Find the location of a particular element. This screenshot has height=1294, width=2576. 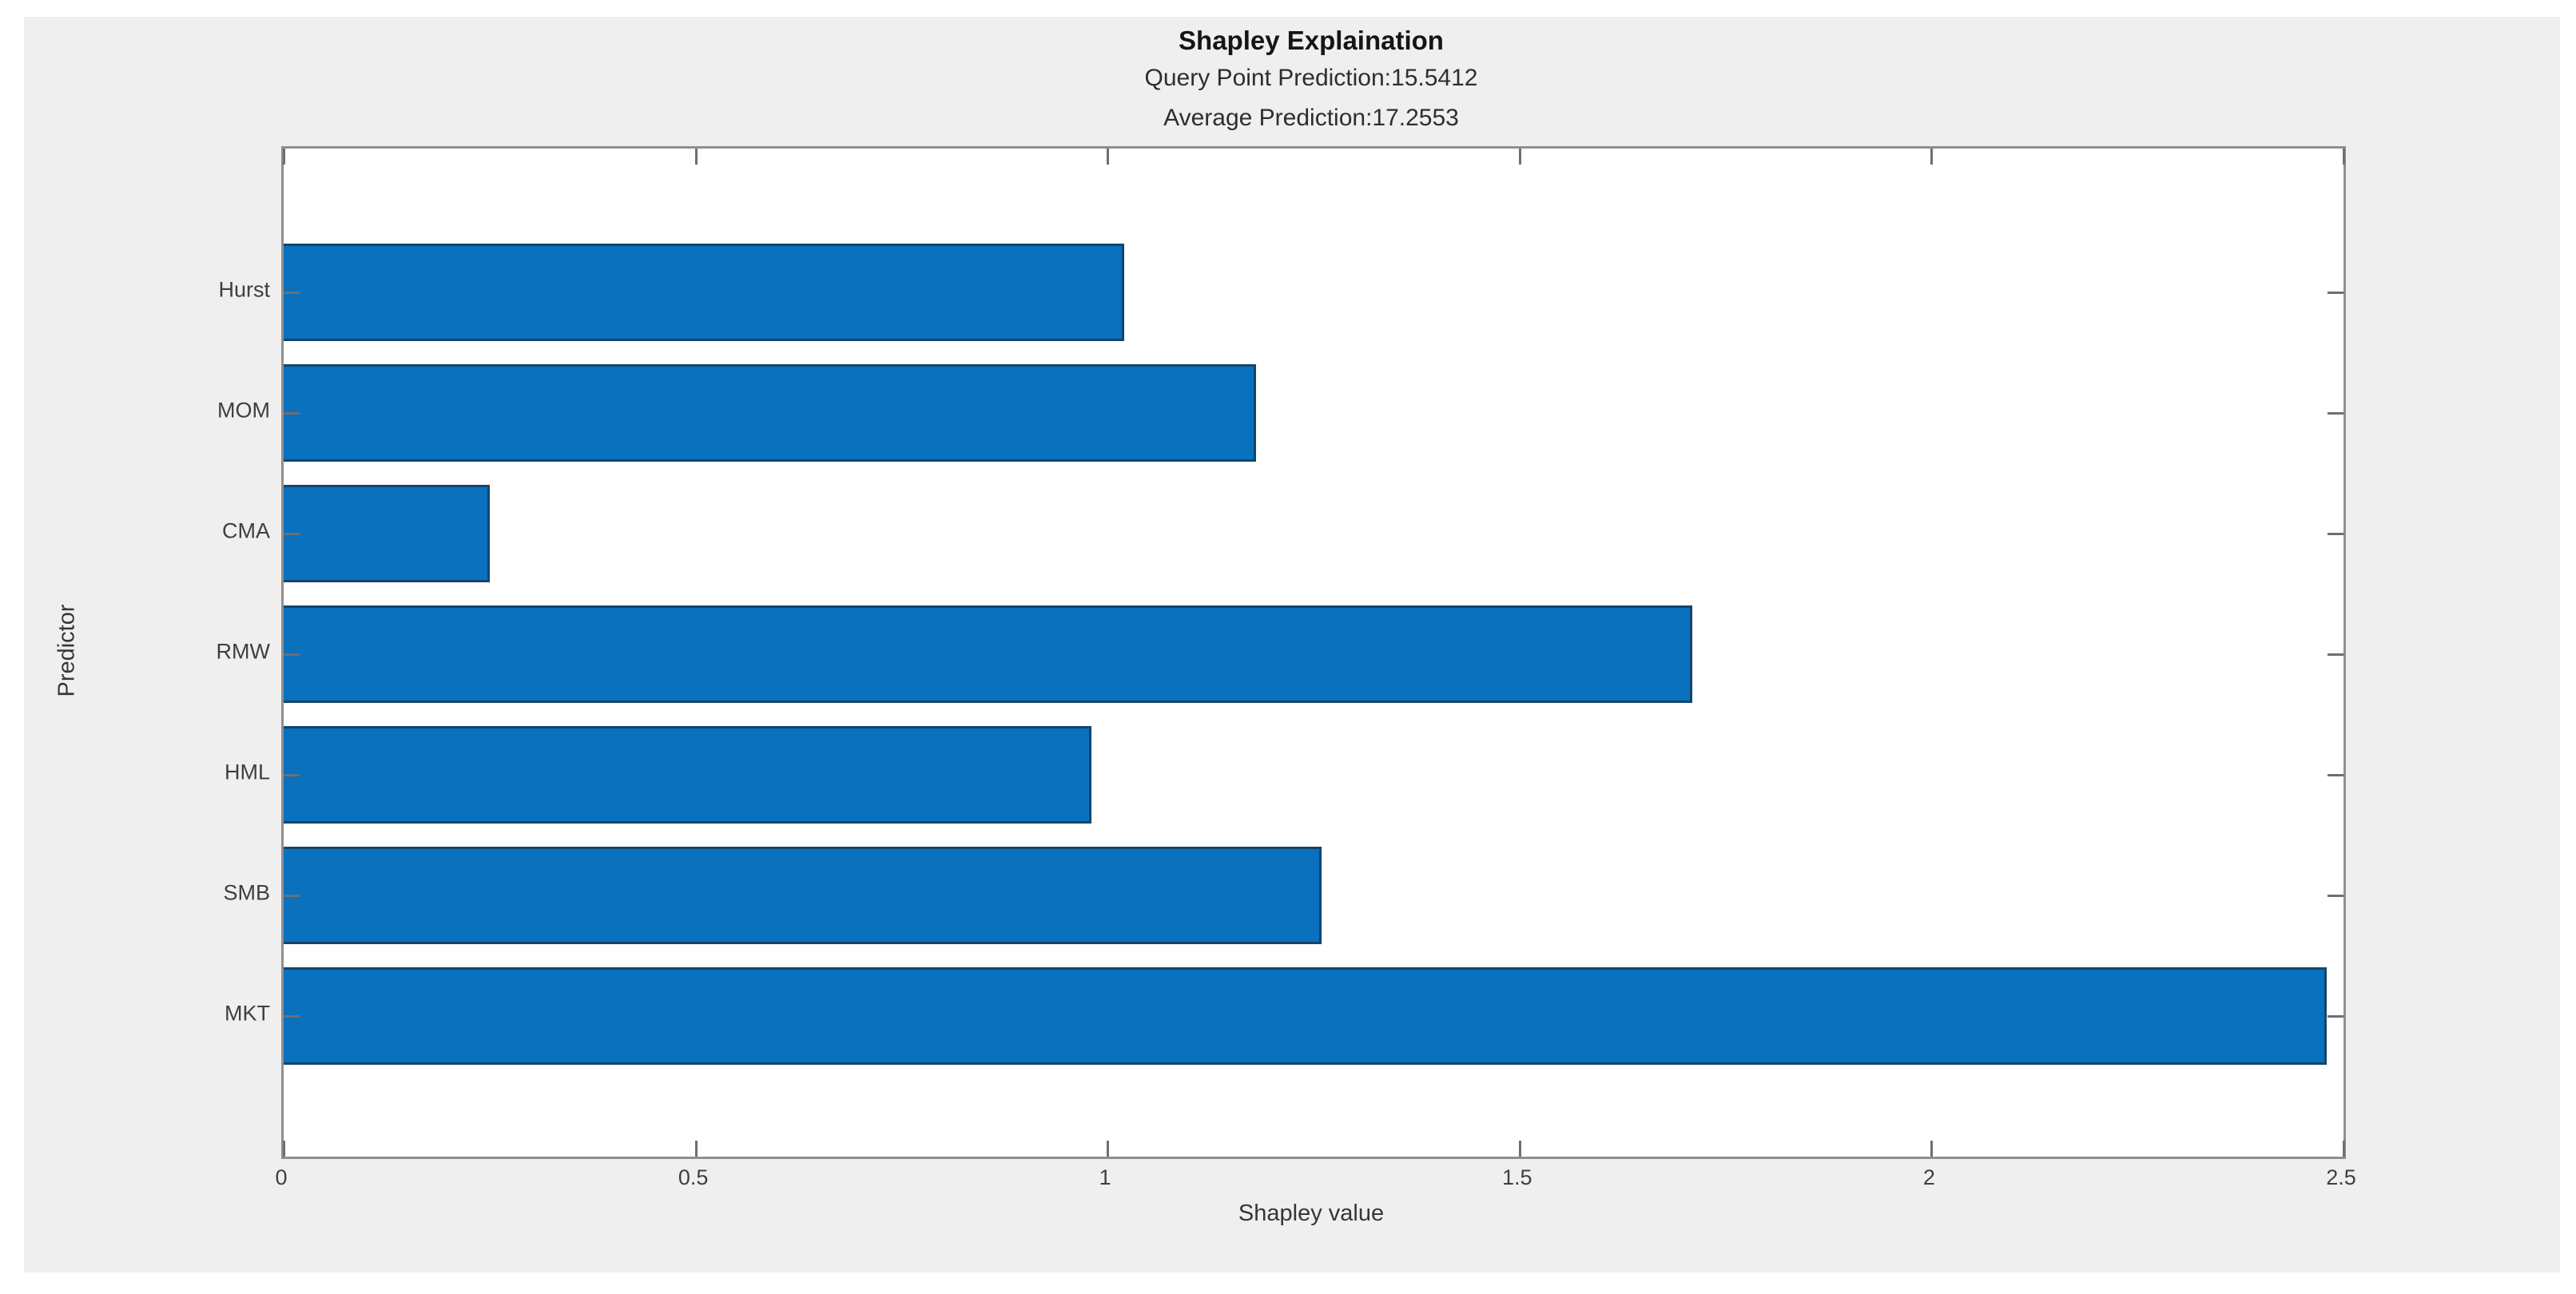

bar-hml is located at coordinates (687, 775).